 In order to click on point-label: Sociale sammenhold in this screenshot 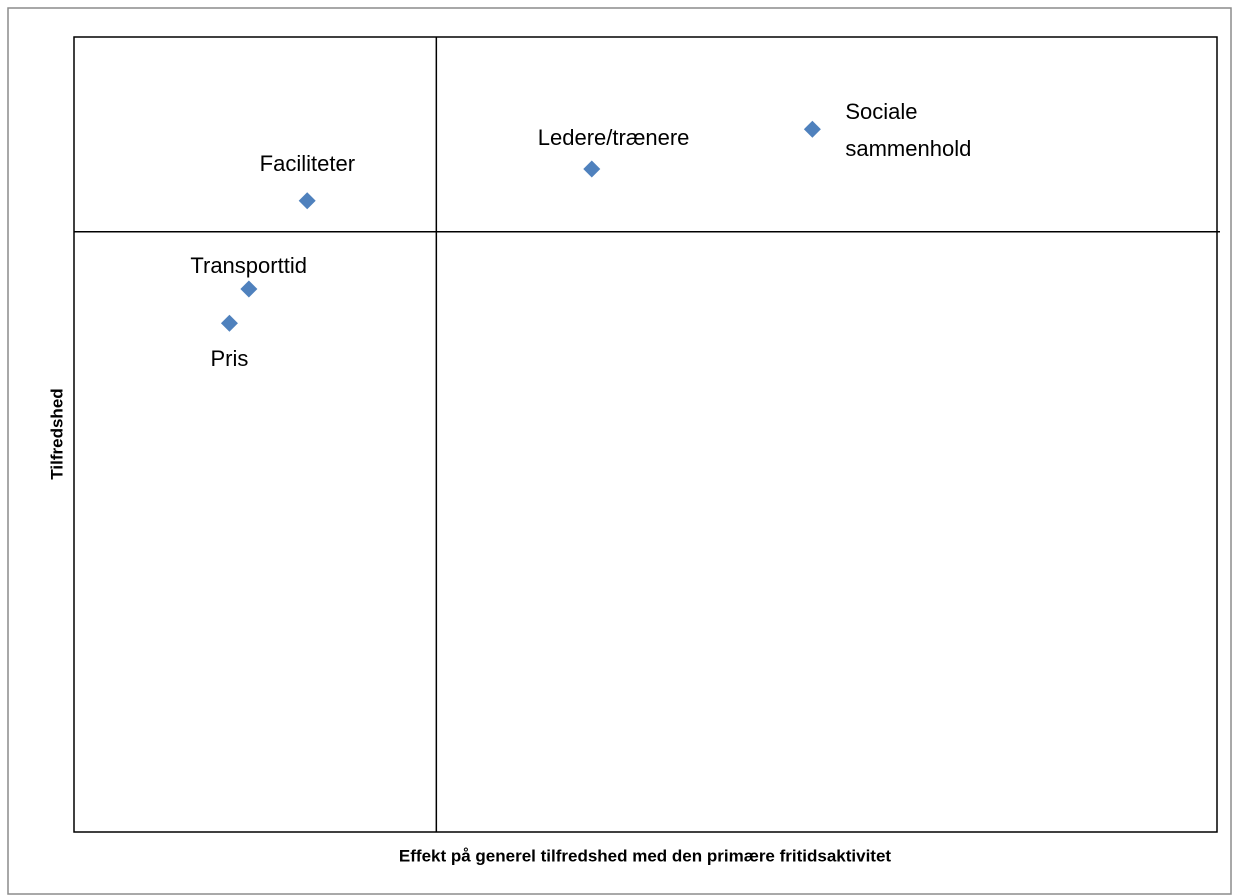, I will do `click(908, 130)`.